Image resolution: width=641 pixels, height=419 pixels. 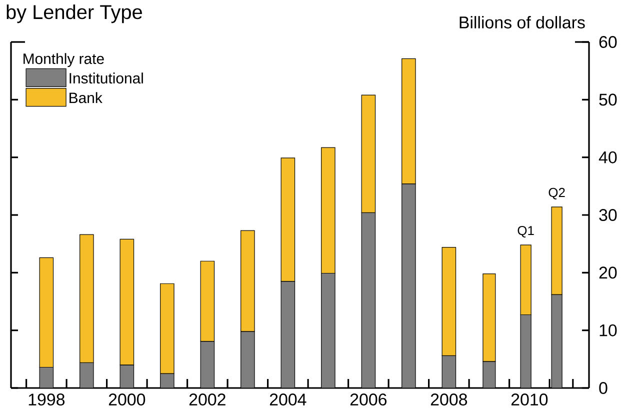 I want to click on legend-label: Bank, so click(x=86, y=98).